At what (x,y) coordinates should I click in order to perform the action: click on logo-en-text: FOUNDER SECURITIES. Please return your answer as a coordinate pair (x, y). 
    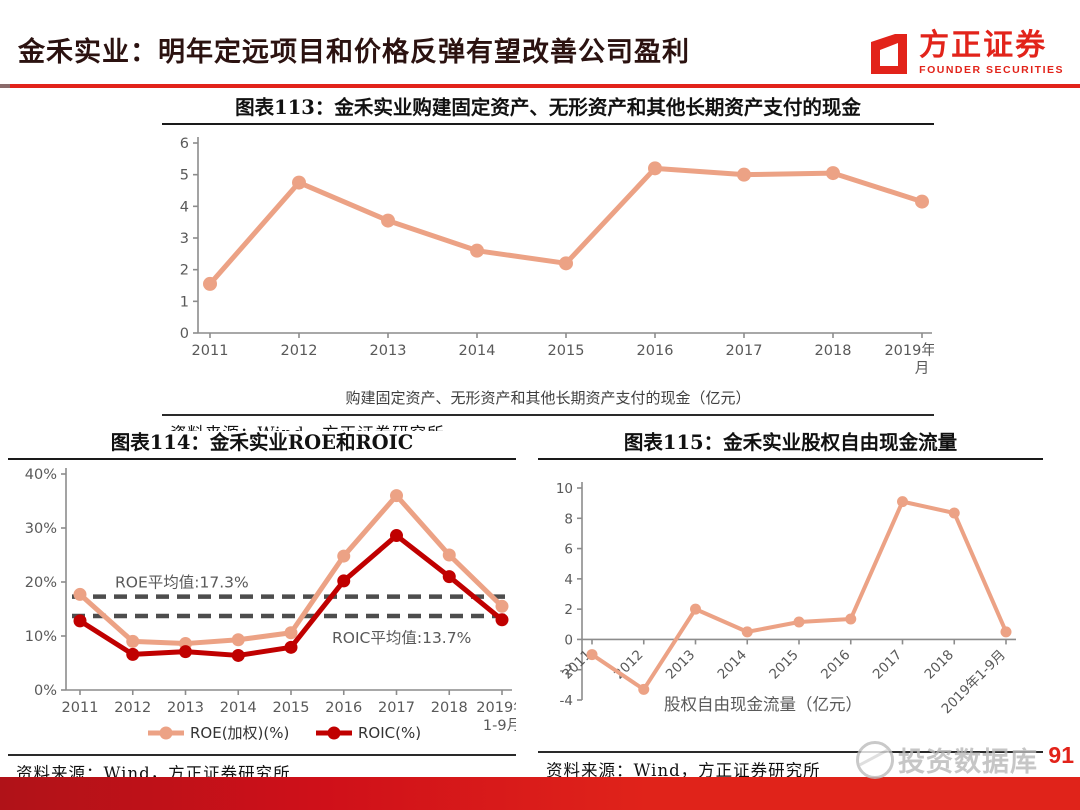
    Looking at the image, I should click on (991, 69).